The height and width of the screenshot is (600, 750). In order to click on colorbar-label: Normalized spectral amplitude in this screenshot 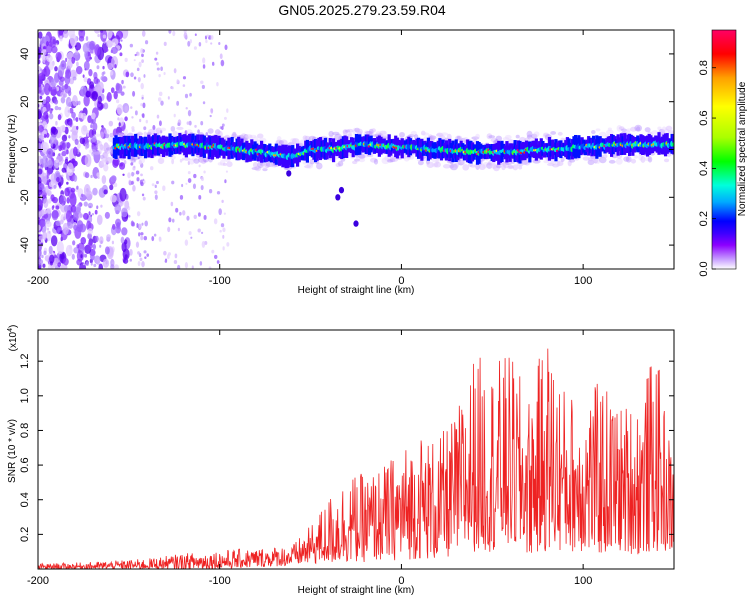, I will do `click(742, 148)`.